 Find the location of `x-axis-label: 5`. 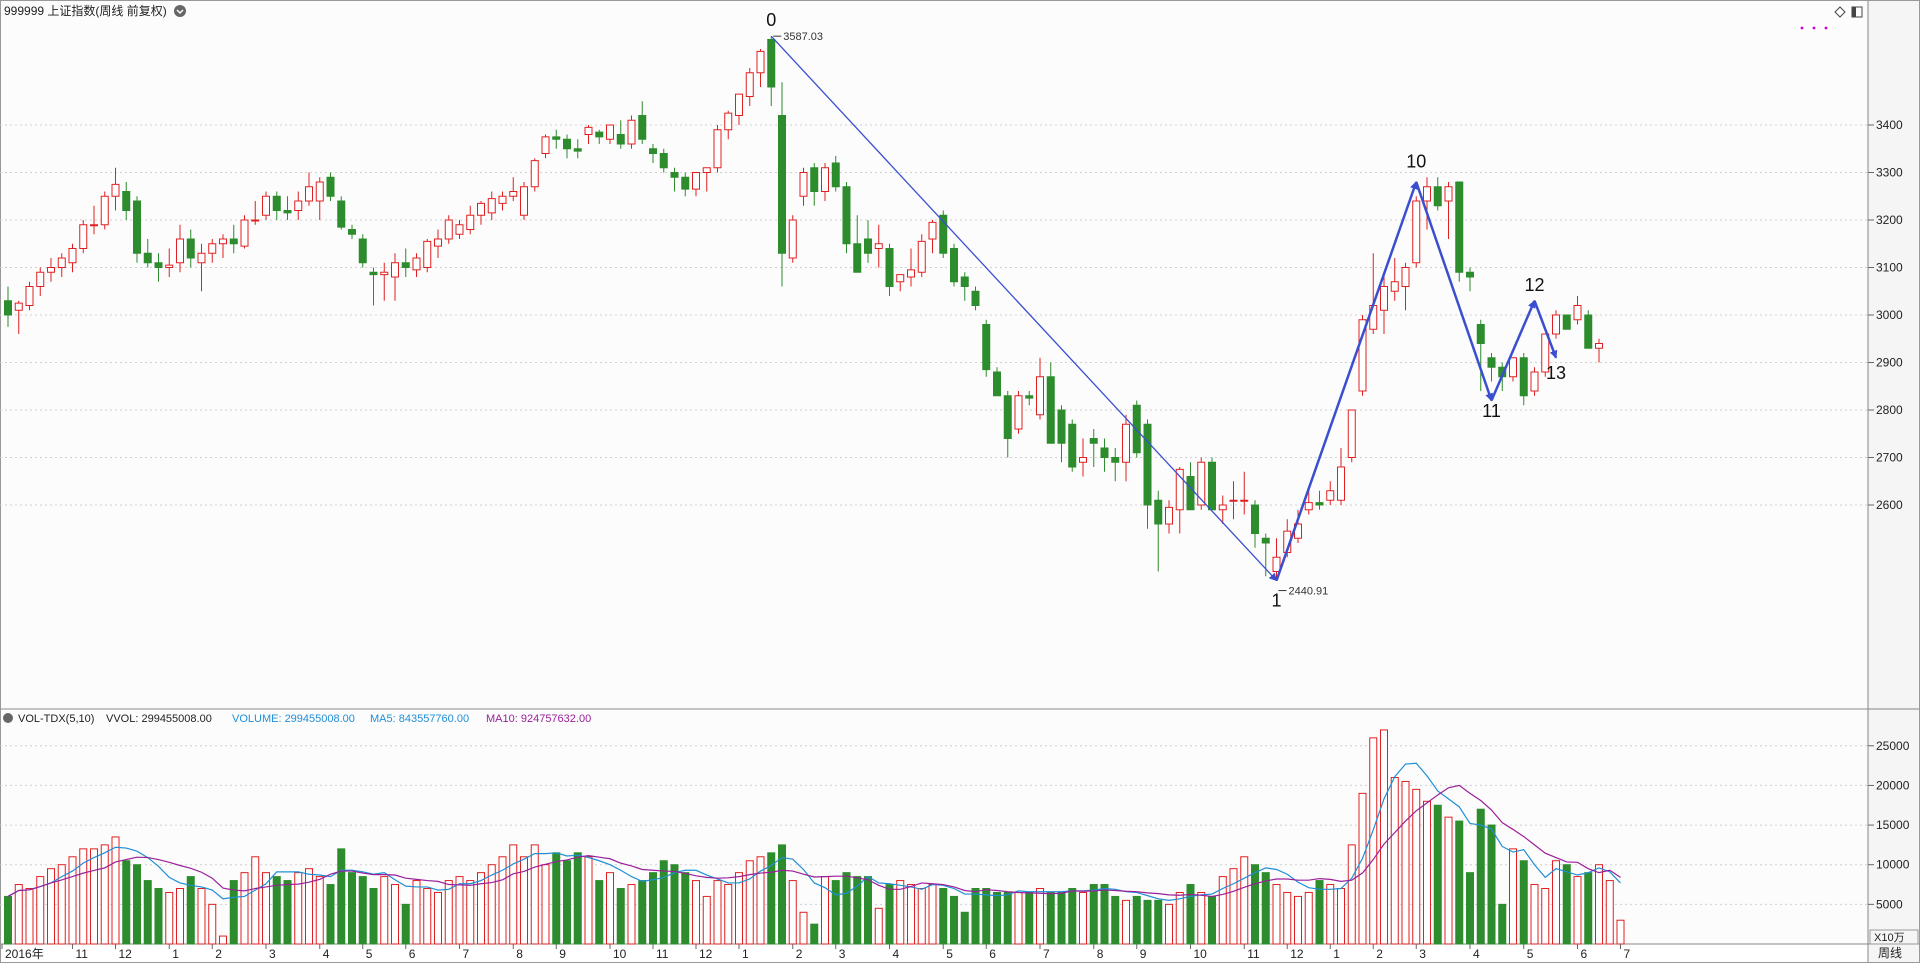

x-axis-label: 5 is located at coordinates (949, 954).